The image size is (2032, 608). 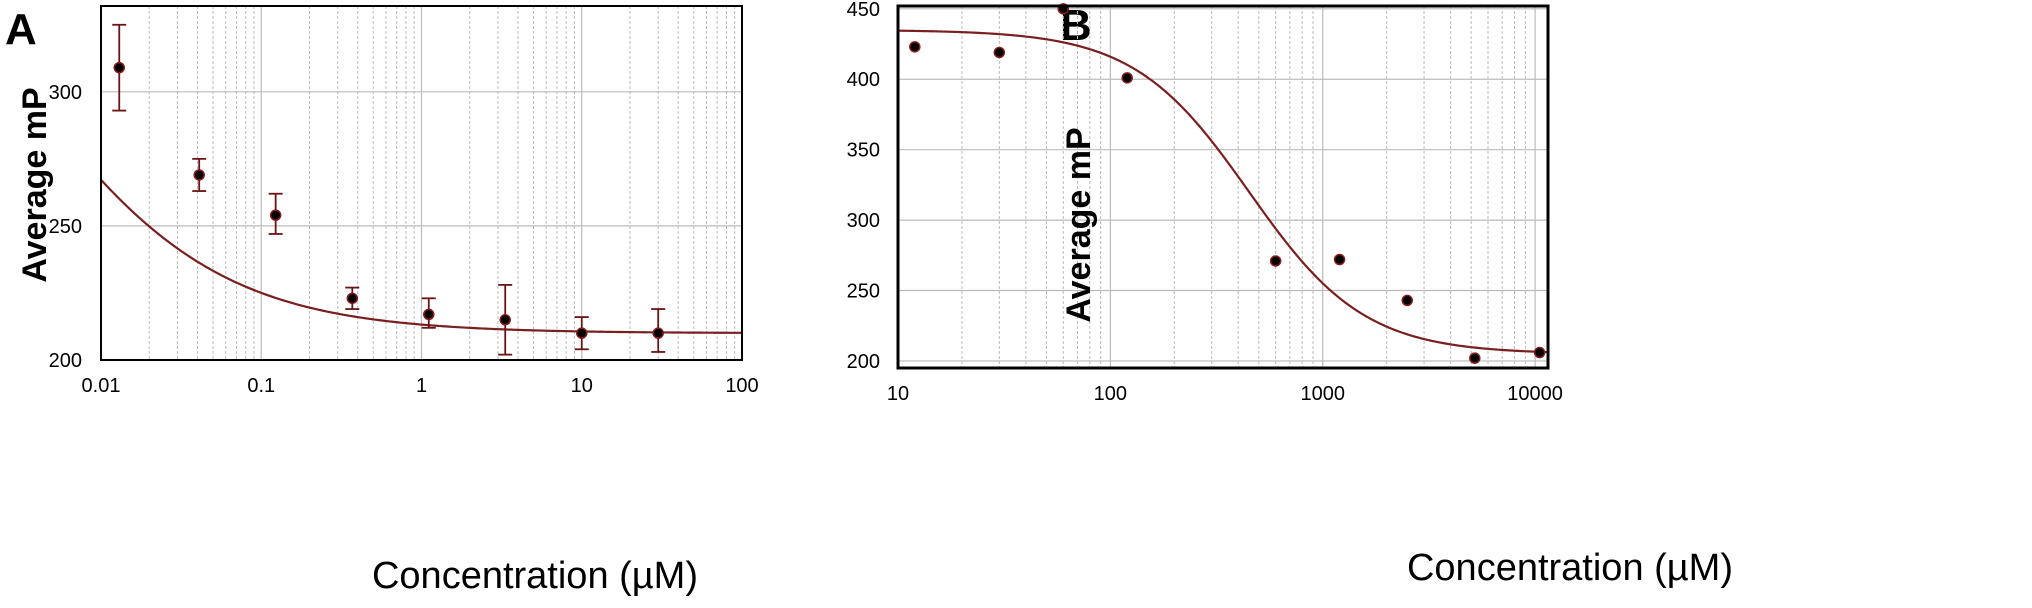 I want to click on b-x-tick-label: 10000, so click(x=1535, y=394).